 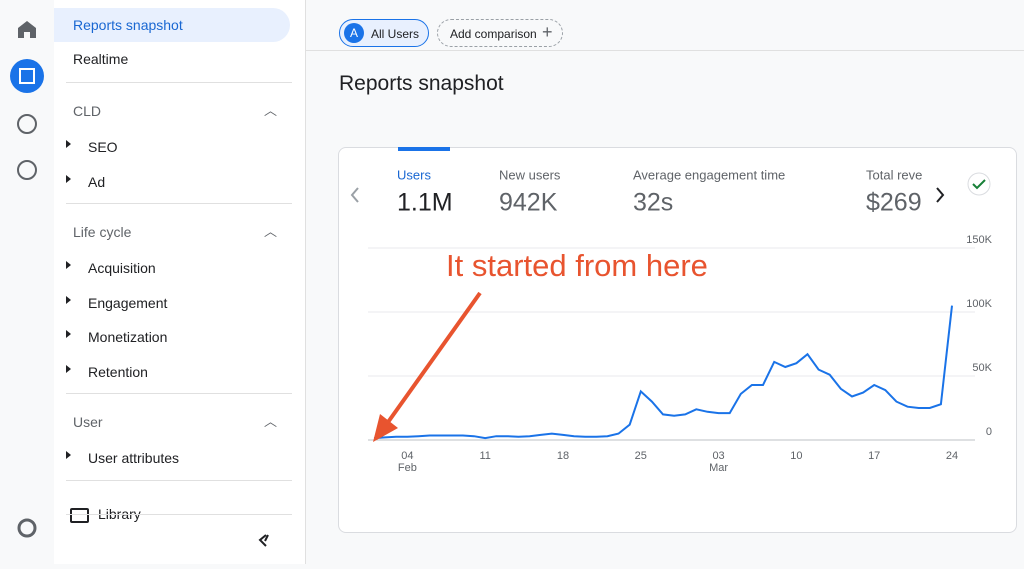 I want to click on nav-item: Retention, so click(x=118, y=371).